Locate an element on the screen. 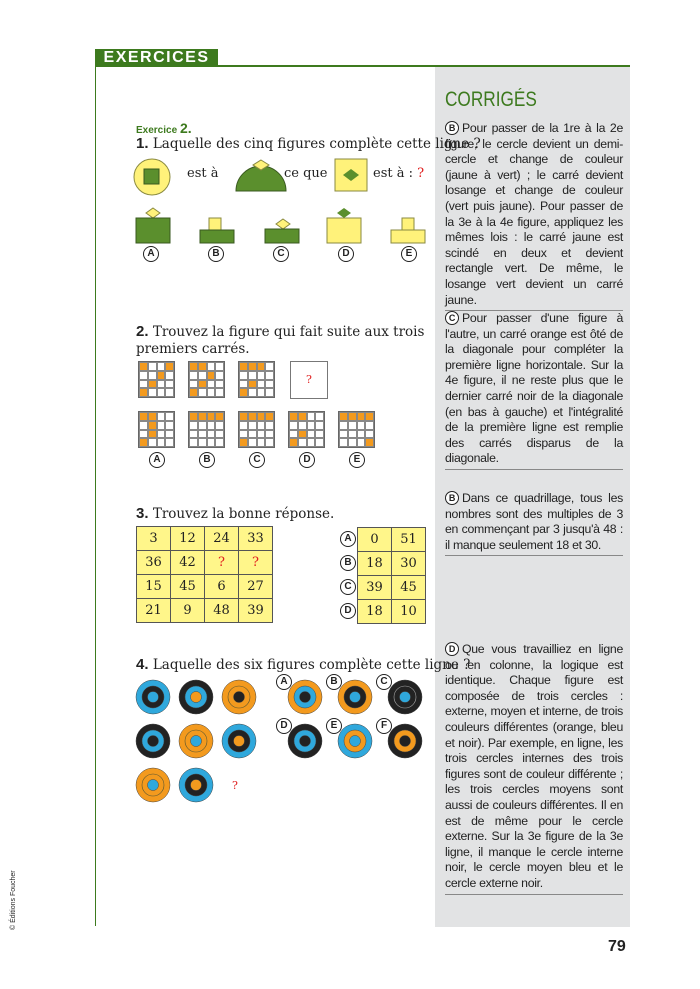 The image size is (700, 989). answer-letter: C is located at coordinates (452, 318).